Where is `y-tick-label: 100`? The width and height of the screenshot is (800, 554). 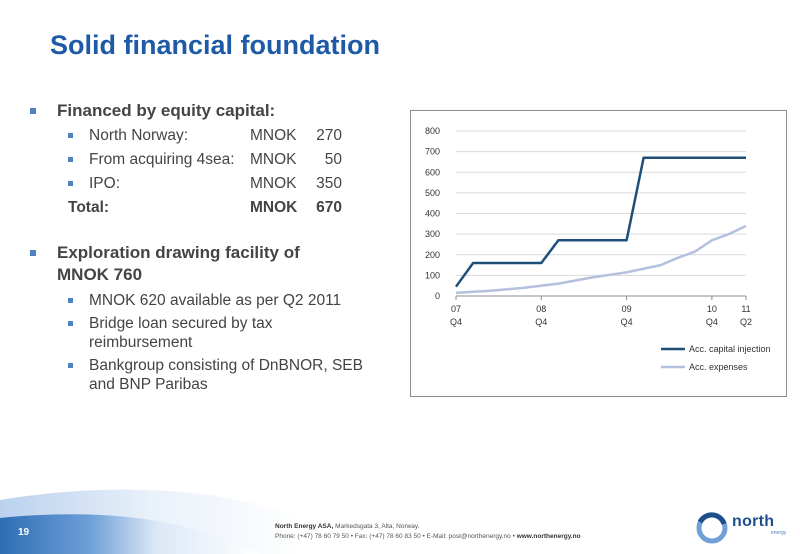
y-tick-label: 100 is located at coordinates (432, 275).